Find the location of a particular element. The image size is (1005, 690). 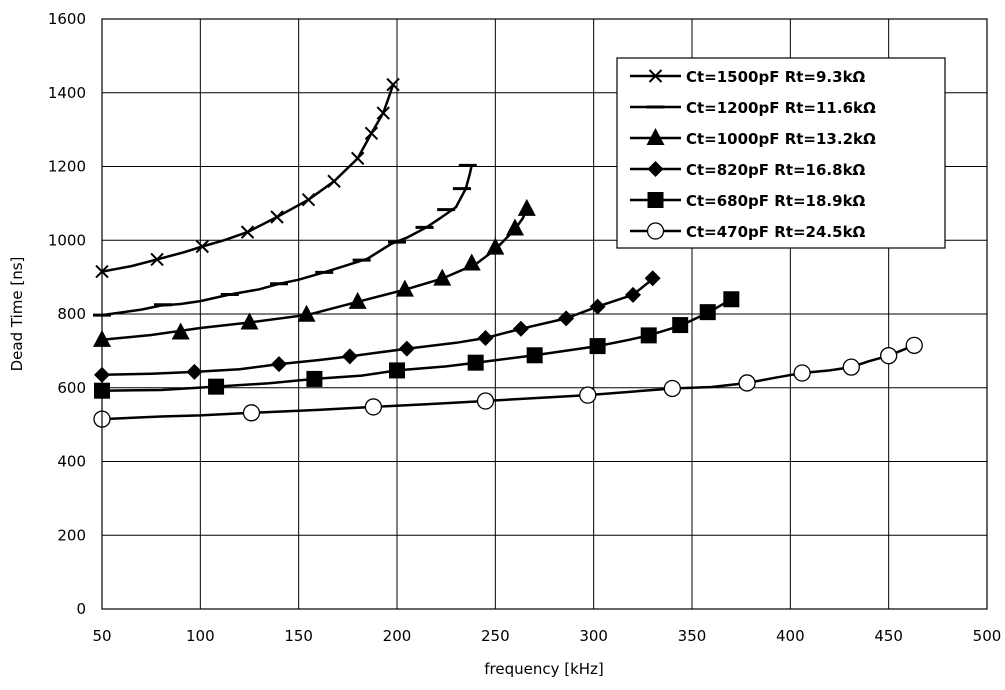

legend-entry: Ct=470pF Rt=24.5kΩ is located at coordinates (748, 231).